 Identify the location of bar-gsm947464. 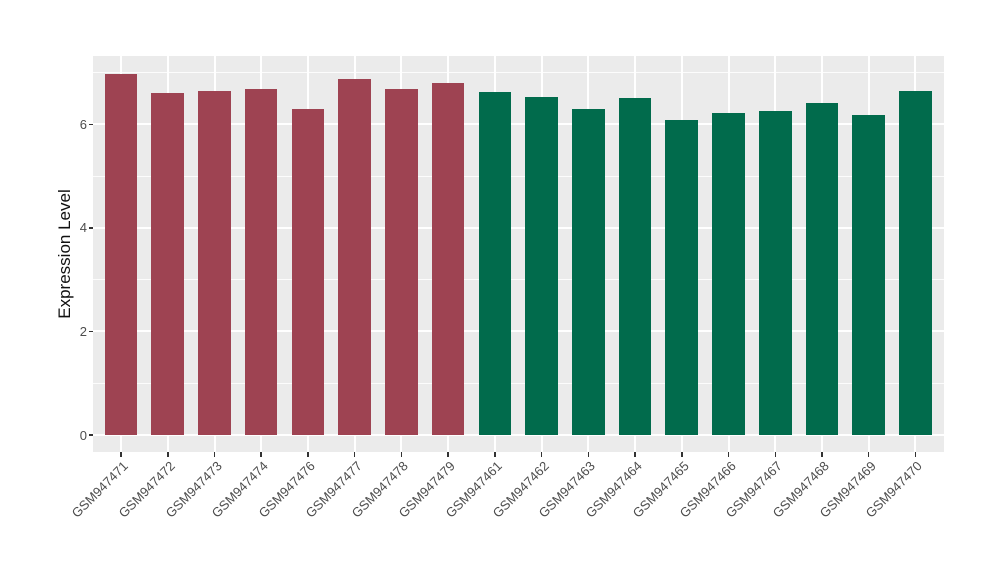
(635, 266).